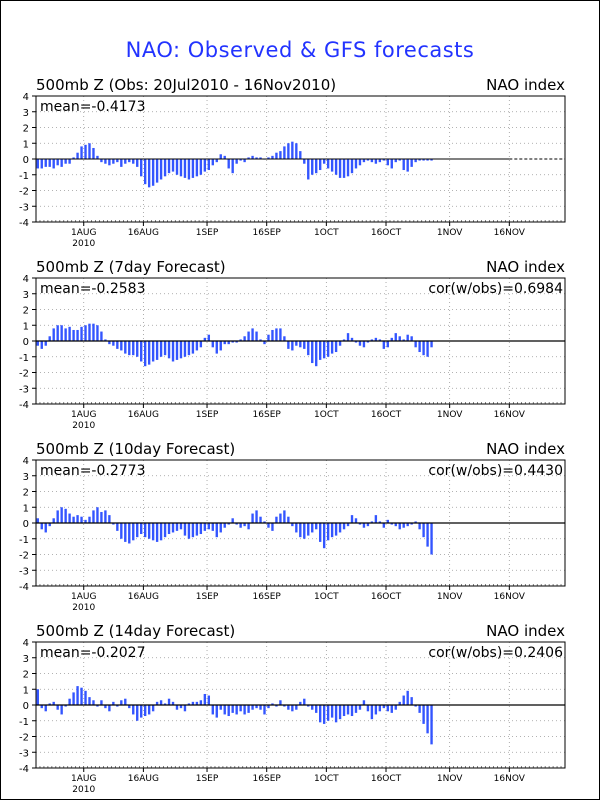  Describe the element at coordinates (83, 233) in the screenshot. I see `panel1-x-tick-label: 1AUG` at that location.